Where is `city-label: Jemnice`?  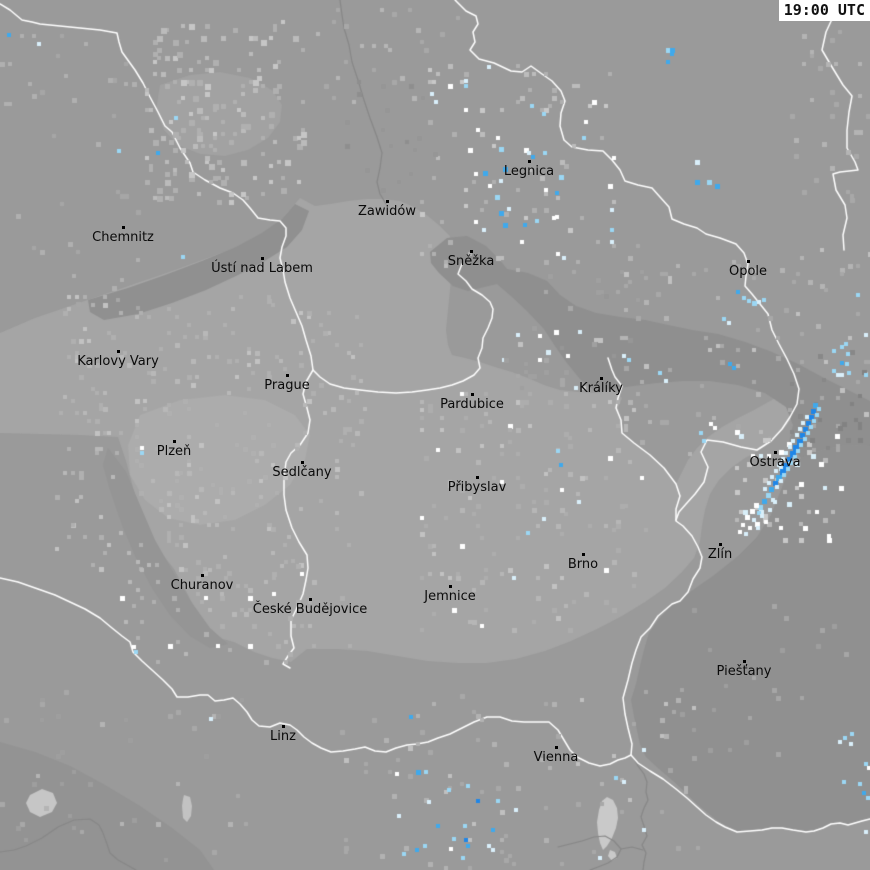 city-label: Jemnice is located at coordinates (450, 596).